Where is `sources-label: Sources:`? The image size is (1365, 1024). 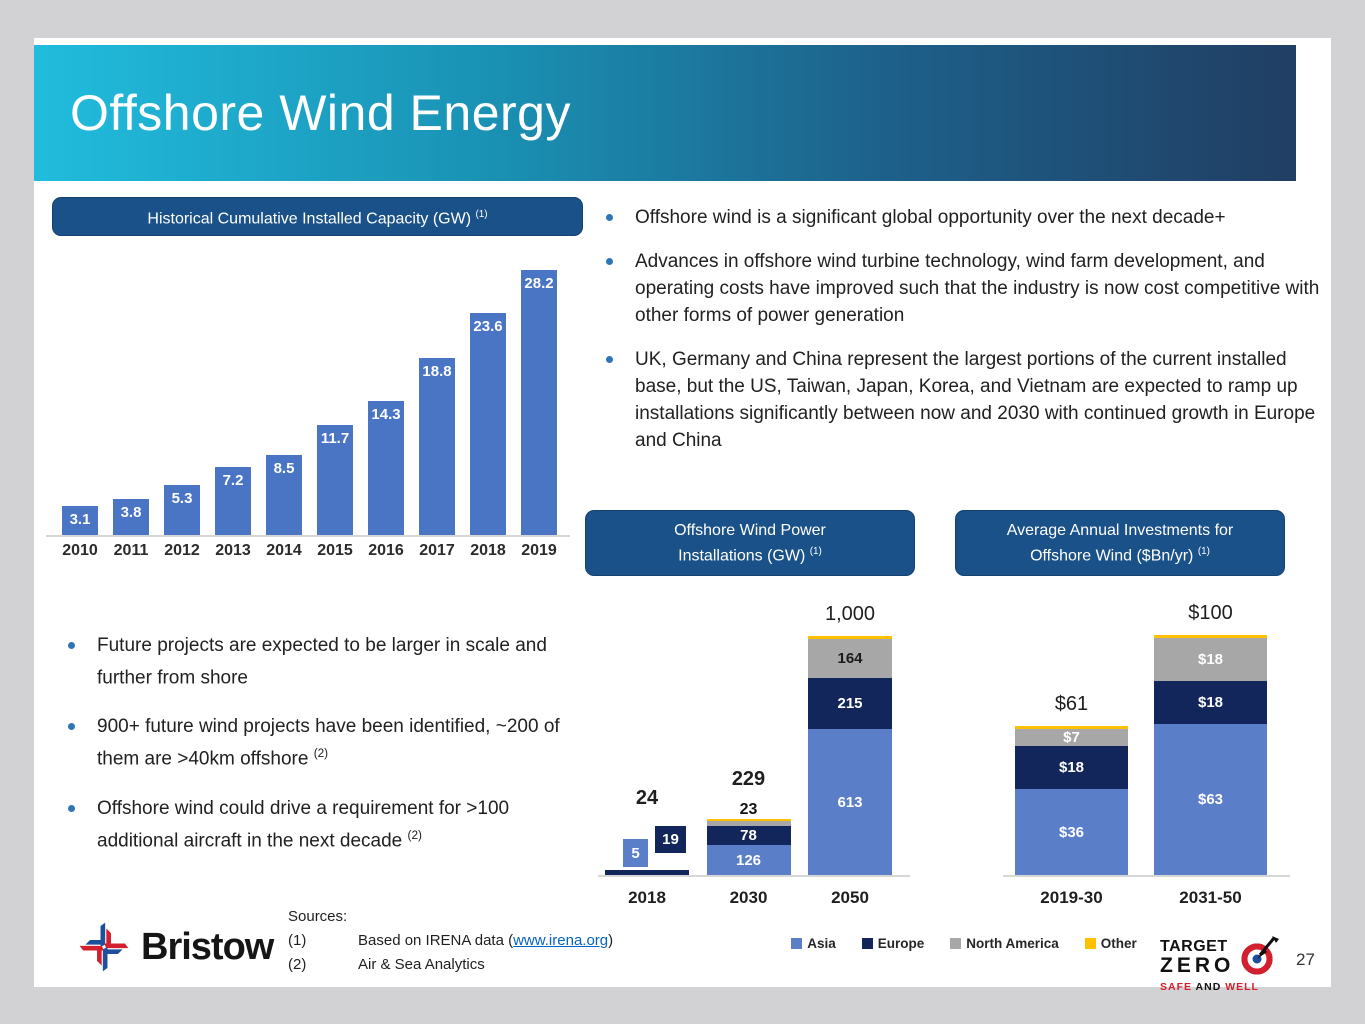
sources-label: Sources: is located at coordinates (318, 916).